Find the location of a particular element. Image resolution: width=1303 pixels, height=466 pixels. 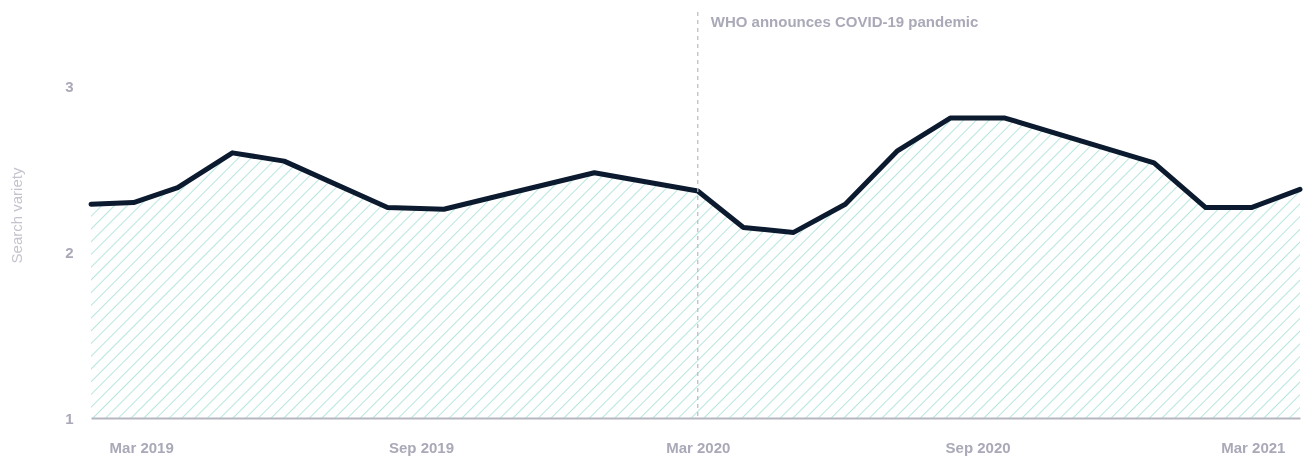

y-tick-label: 2 is located at coordinates (69, 252).